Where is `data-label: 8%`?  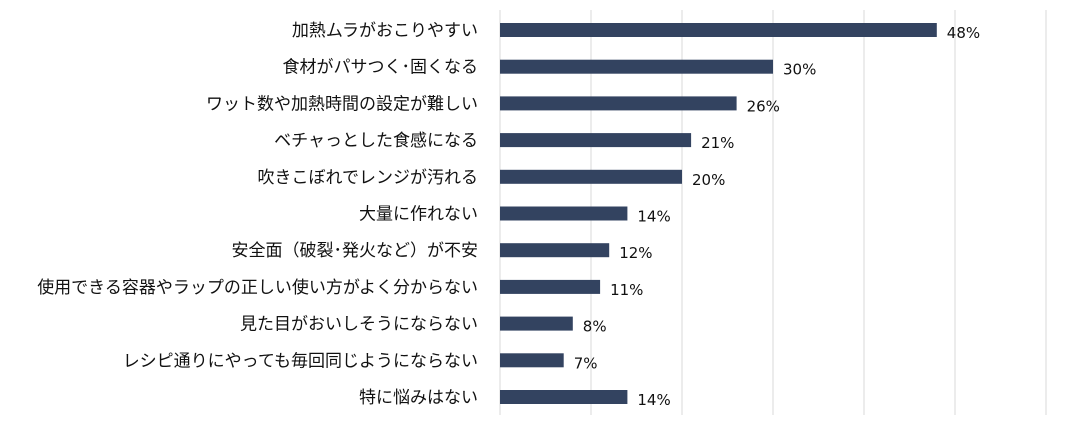 data-label: 8% is located at coordinates (595, 327).